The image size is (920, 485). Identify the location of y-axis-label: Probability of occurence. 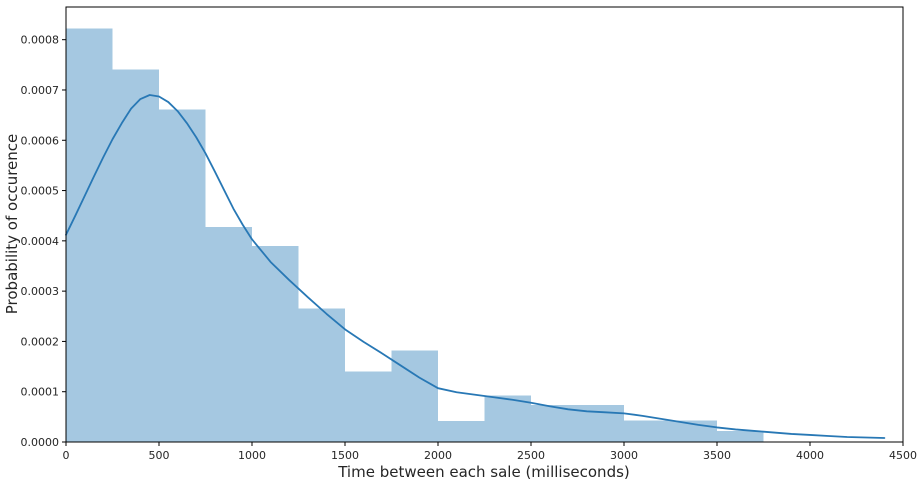
(12, 224).